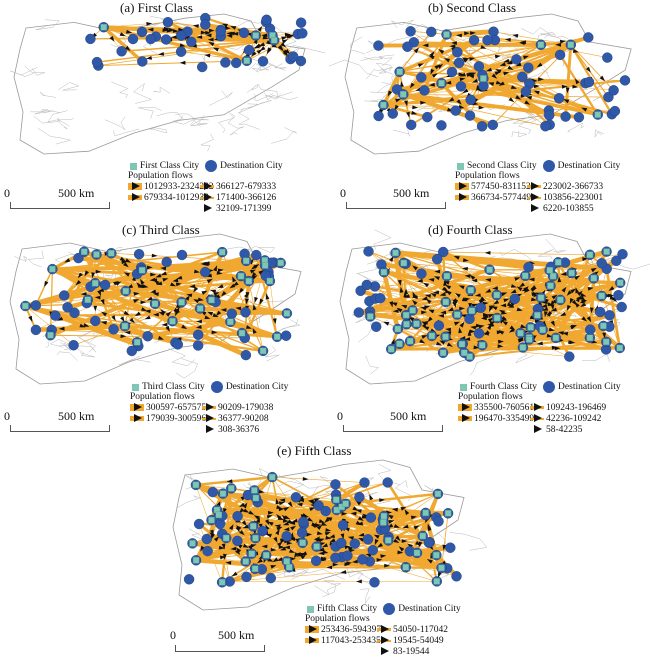 This screenshot has height=658, width=650. I want to click on flow-range-label: 577450-831152, so click(501, 187).